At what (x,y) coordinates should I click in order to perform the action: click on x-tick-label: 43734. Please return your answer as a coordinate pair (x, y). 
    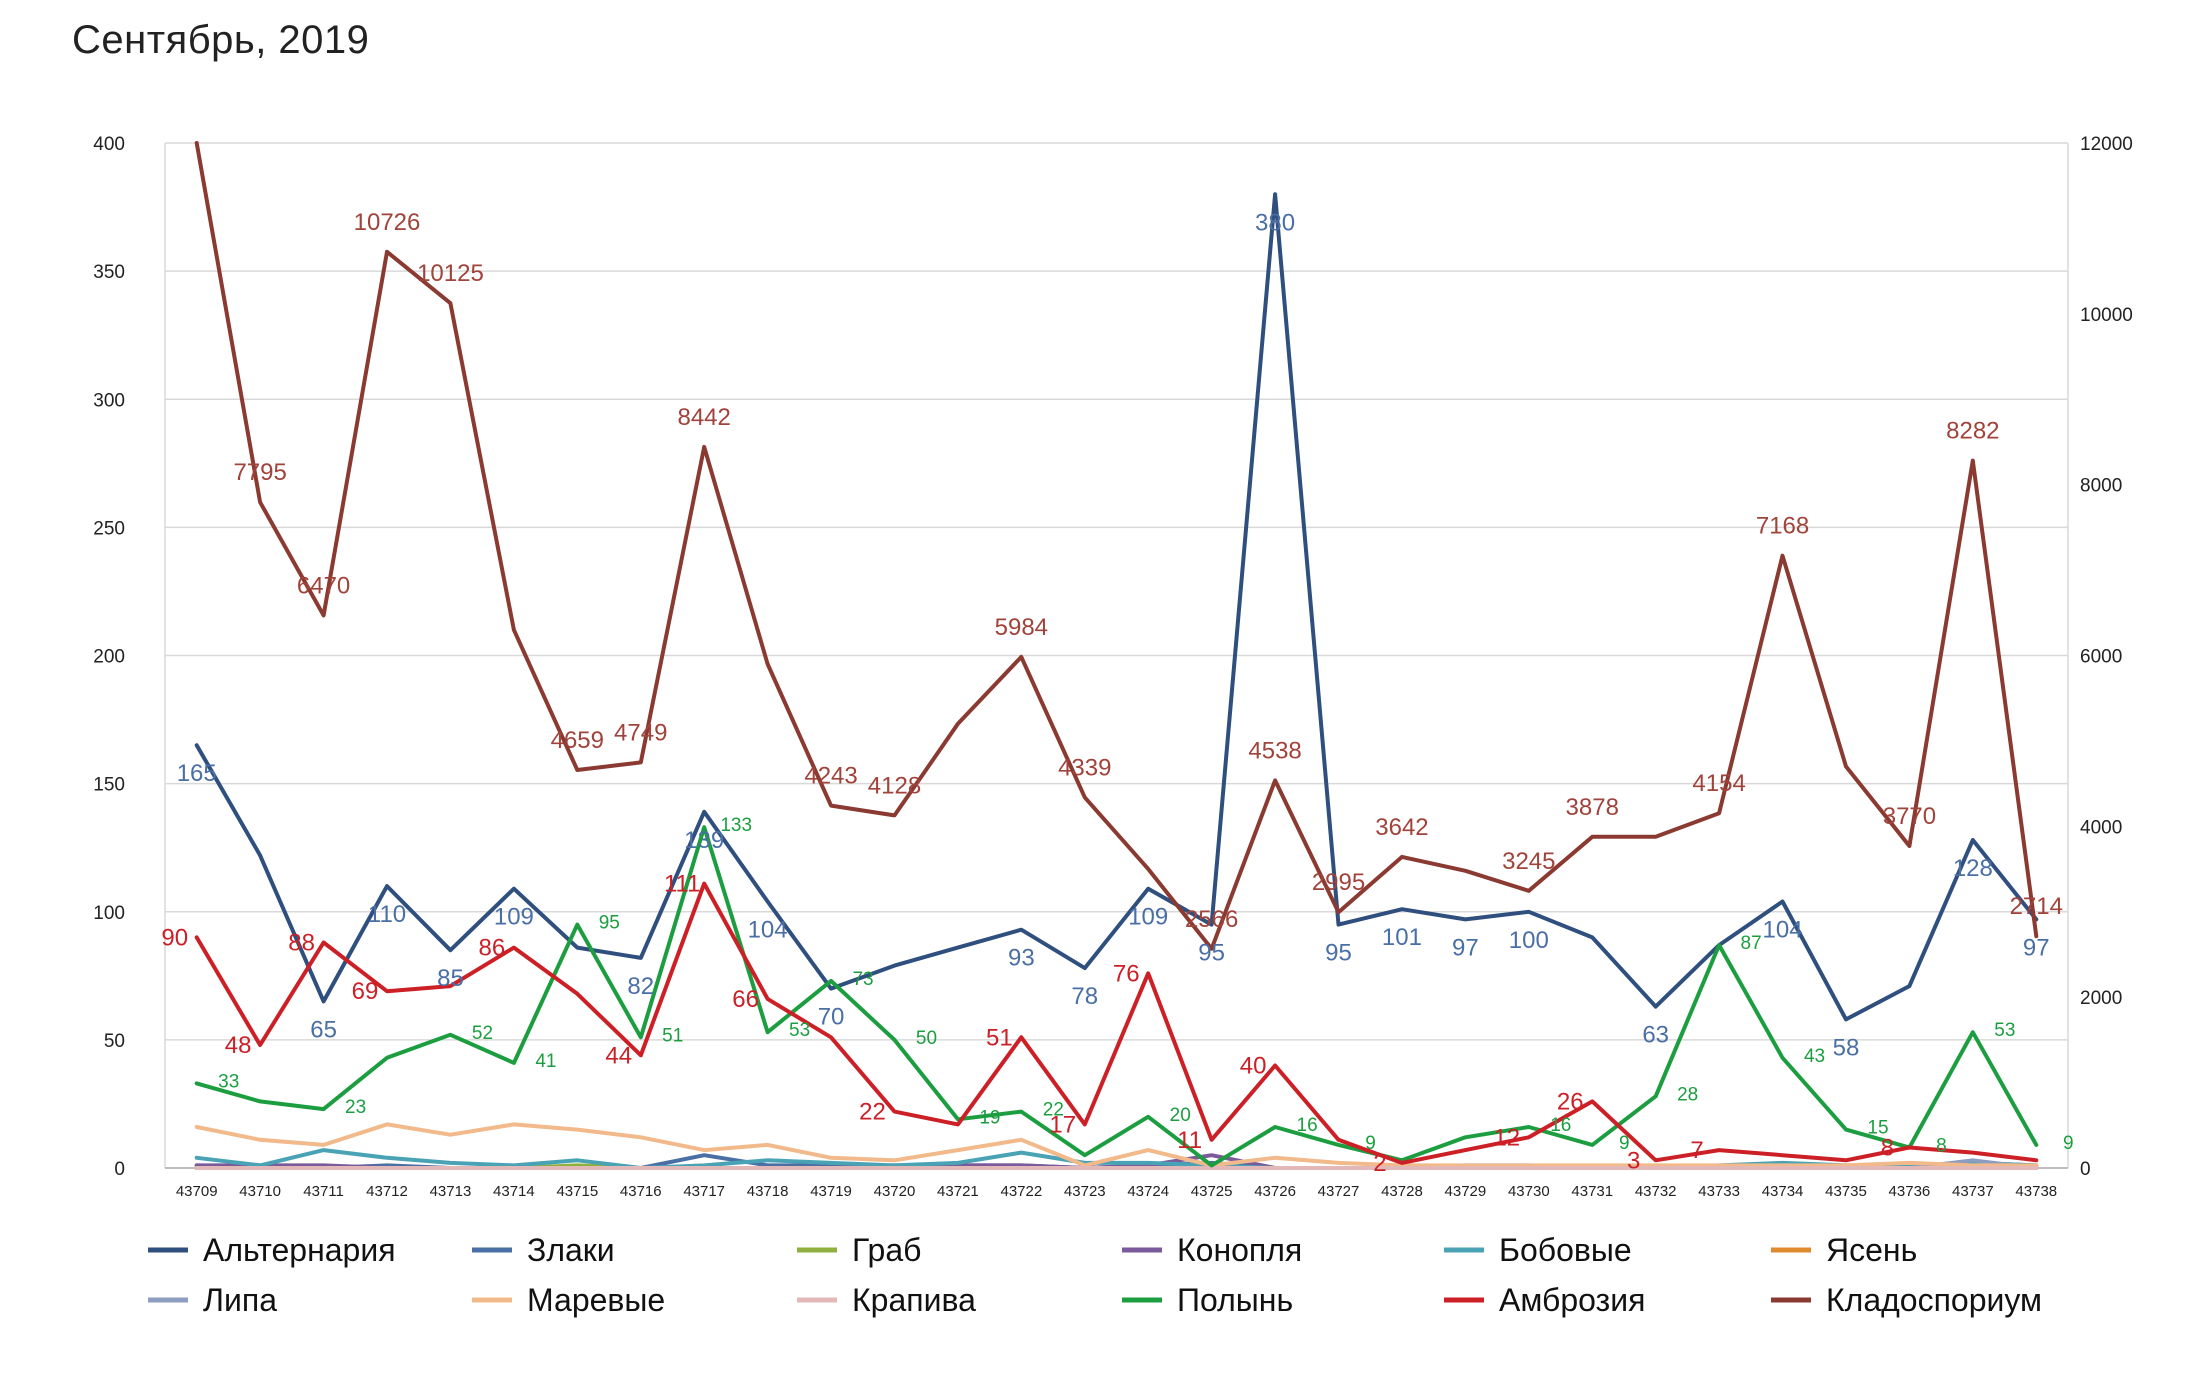
    Looking at the image, I should click on (1783, 1191).